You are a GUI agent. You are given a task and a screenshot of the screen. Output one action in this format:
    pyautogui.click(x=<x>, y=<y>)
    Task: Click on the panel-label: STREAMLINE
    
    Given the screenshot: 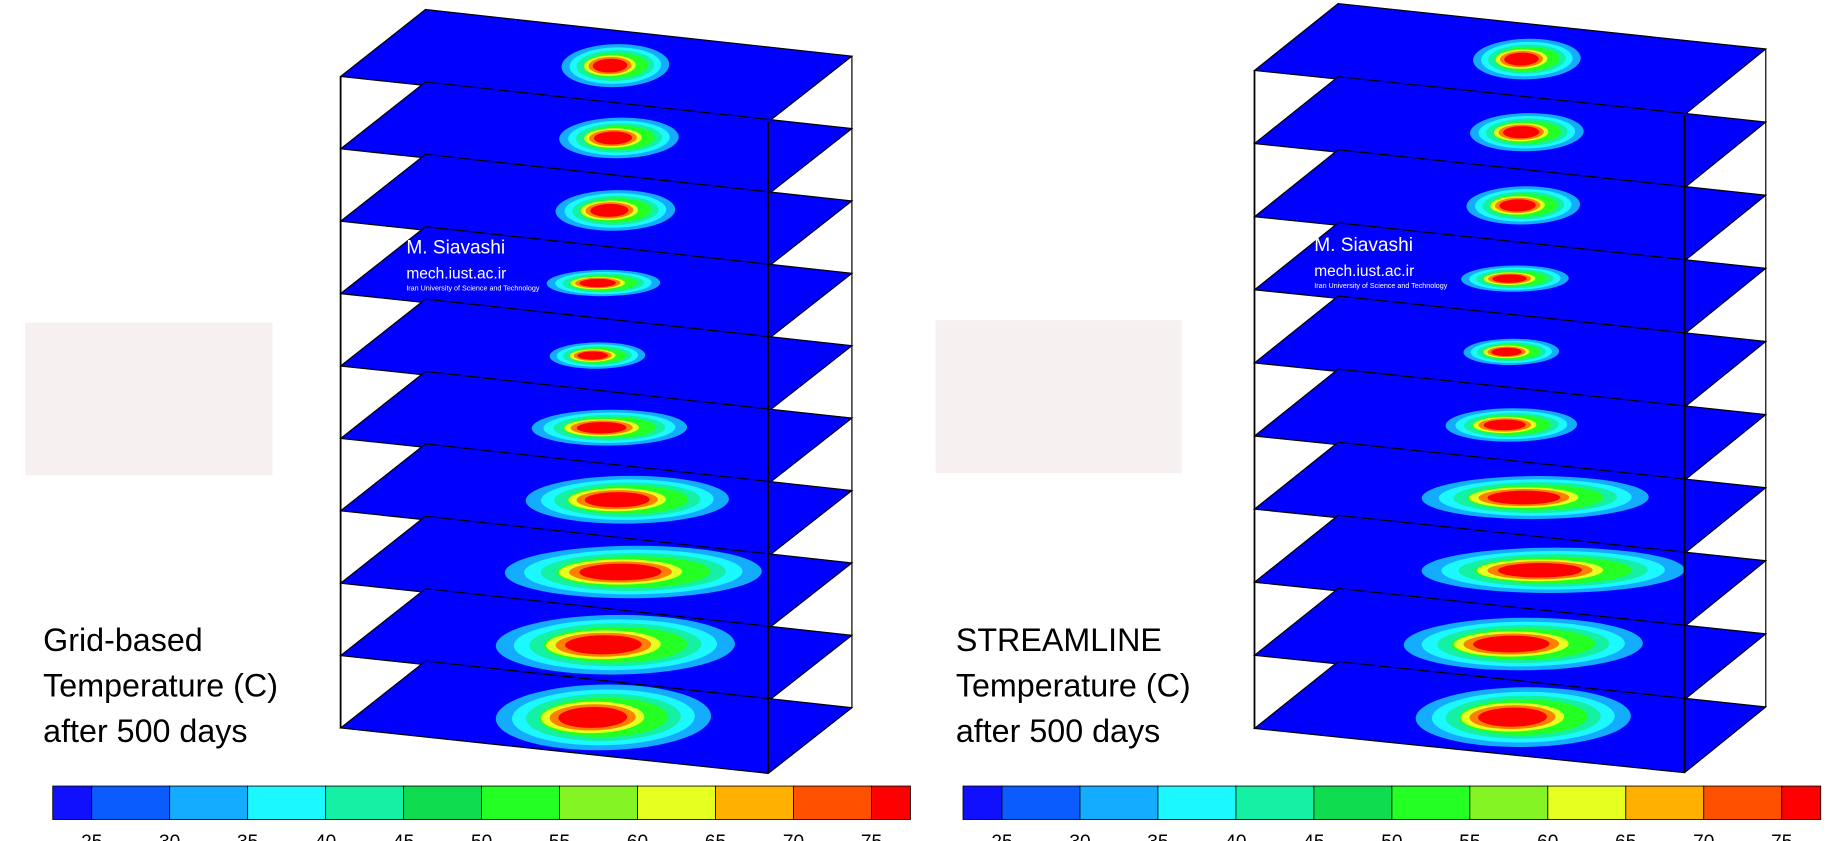 What is the action you would take?
    pyautogui.click(x=1059, y=640)
    